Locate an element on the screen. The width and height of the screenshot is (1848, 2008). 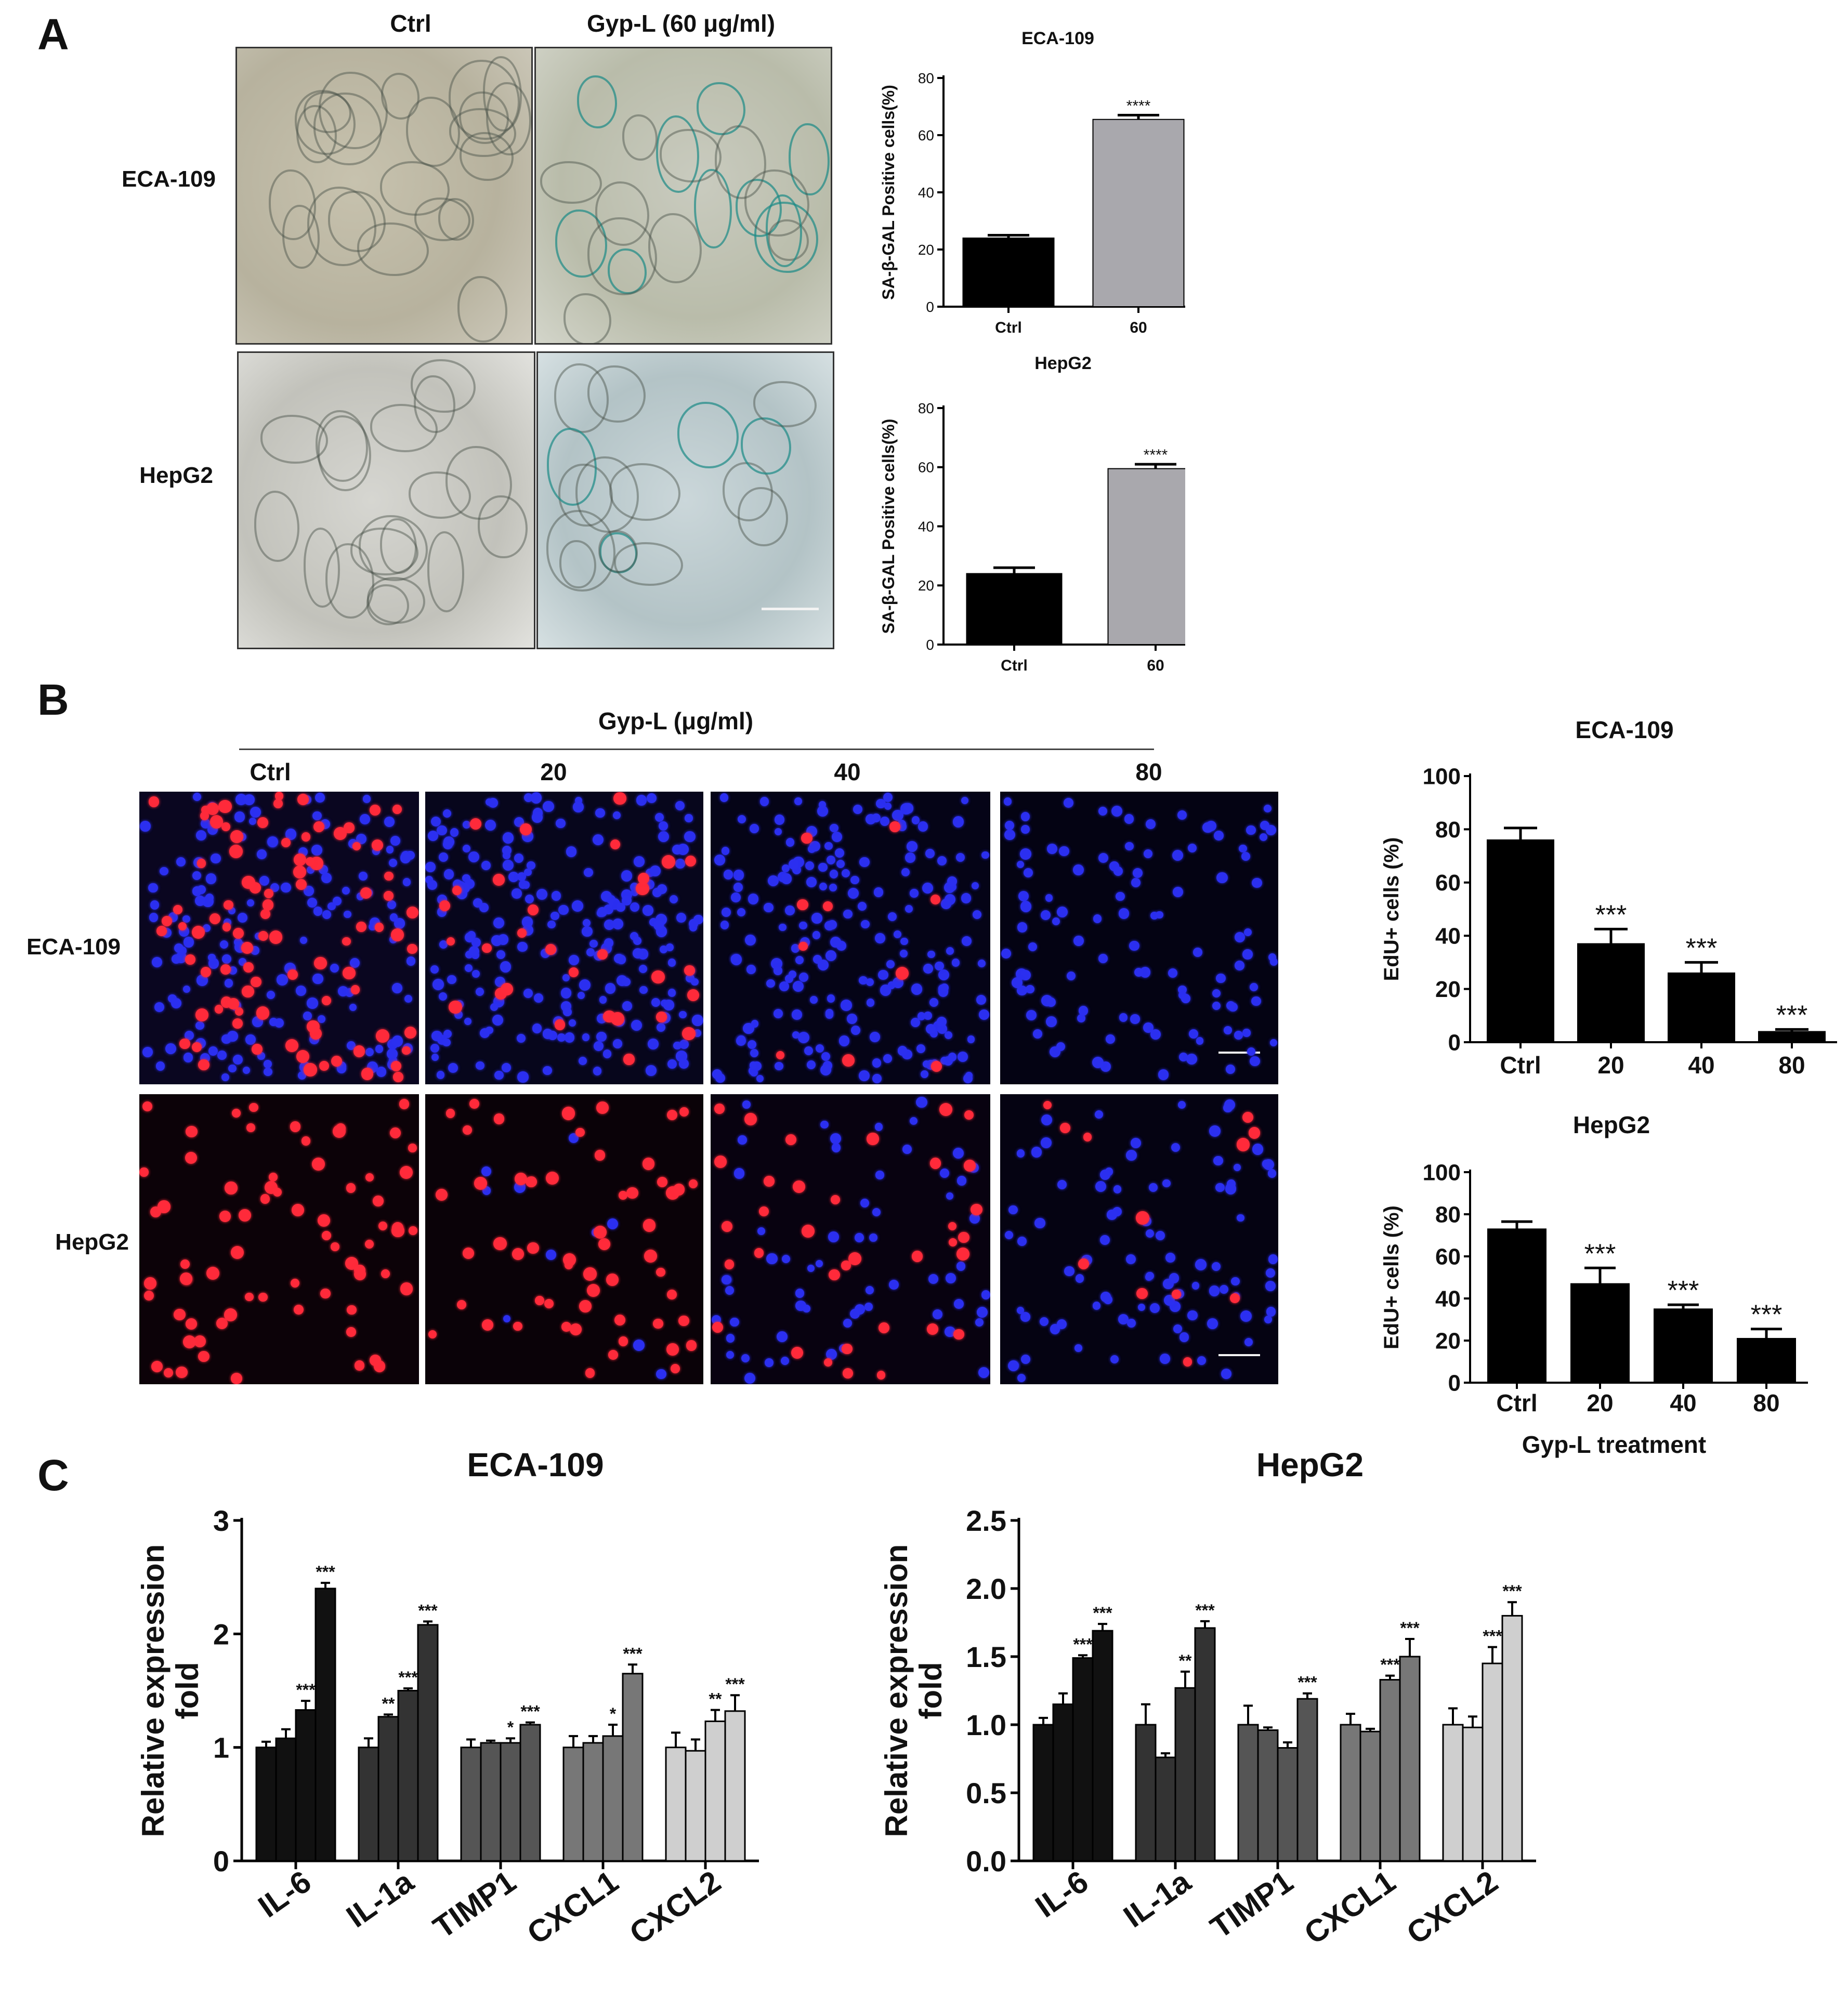
y-tick-label: 80 is located at coordinates (926, 408).